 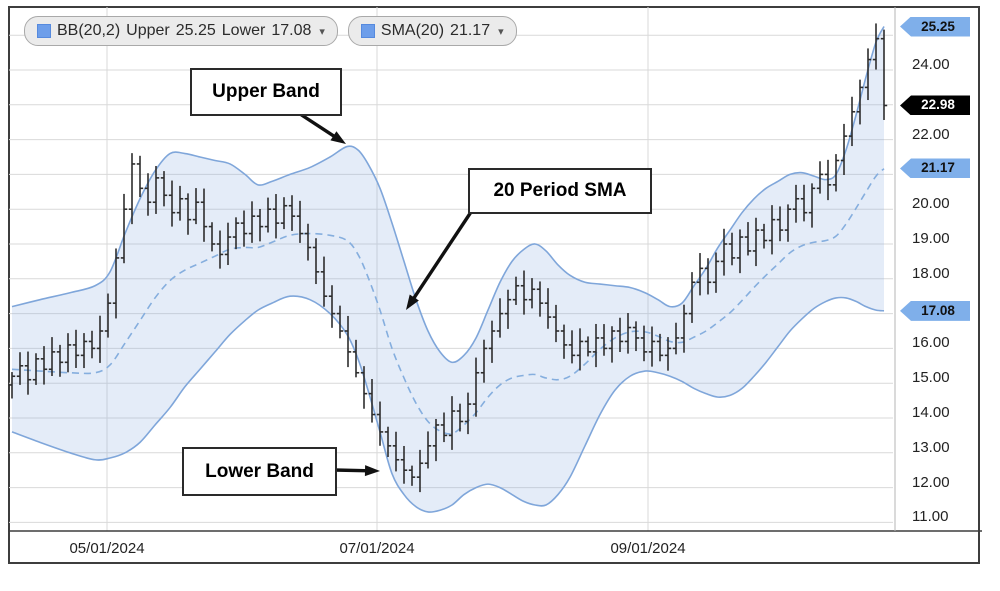 What do you see at coordinates (367, 31) in the screenshot?
I see `sma-color-swatch-icon` at bounding box center [367, 31].